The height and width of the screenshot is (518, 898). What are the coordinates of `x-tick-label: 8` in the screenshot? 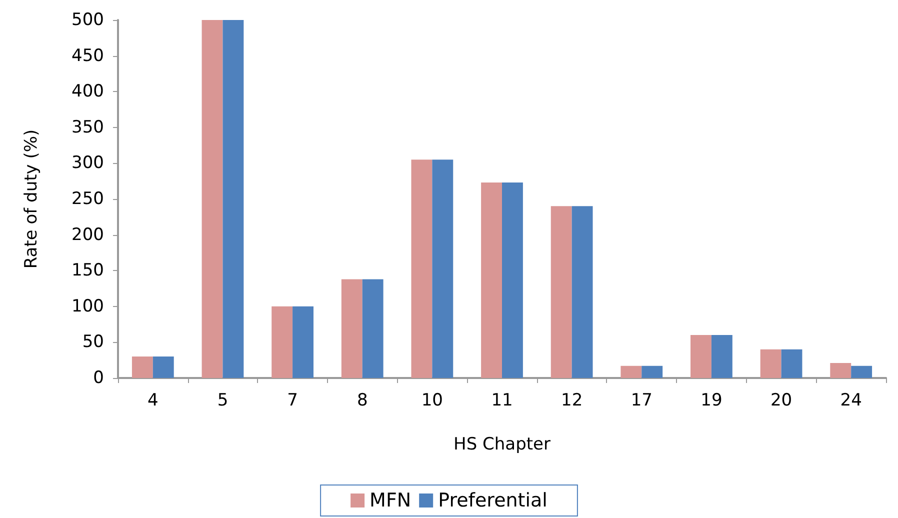 It's located at (362, 400).